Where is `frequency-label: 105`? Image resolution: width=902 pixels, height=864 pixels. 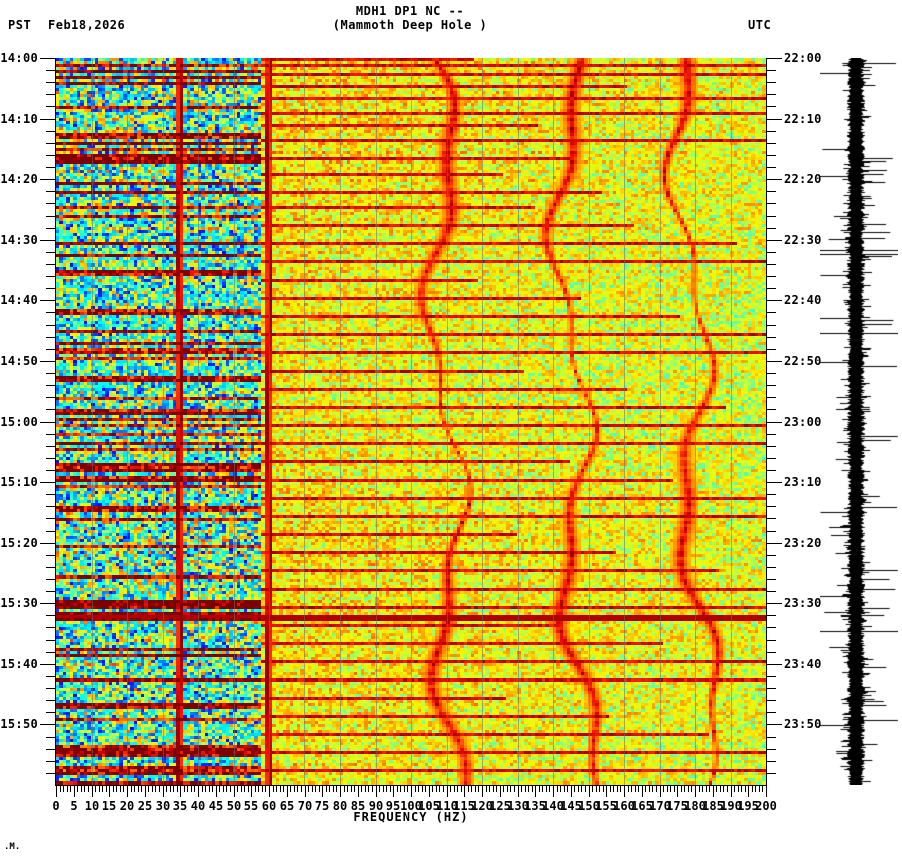 frequency-label: 105 is located at coordinates (429, 806).